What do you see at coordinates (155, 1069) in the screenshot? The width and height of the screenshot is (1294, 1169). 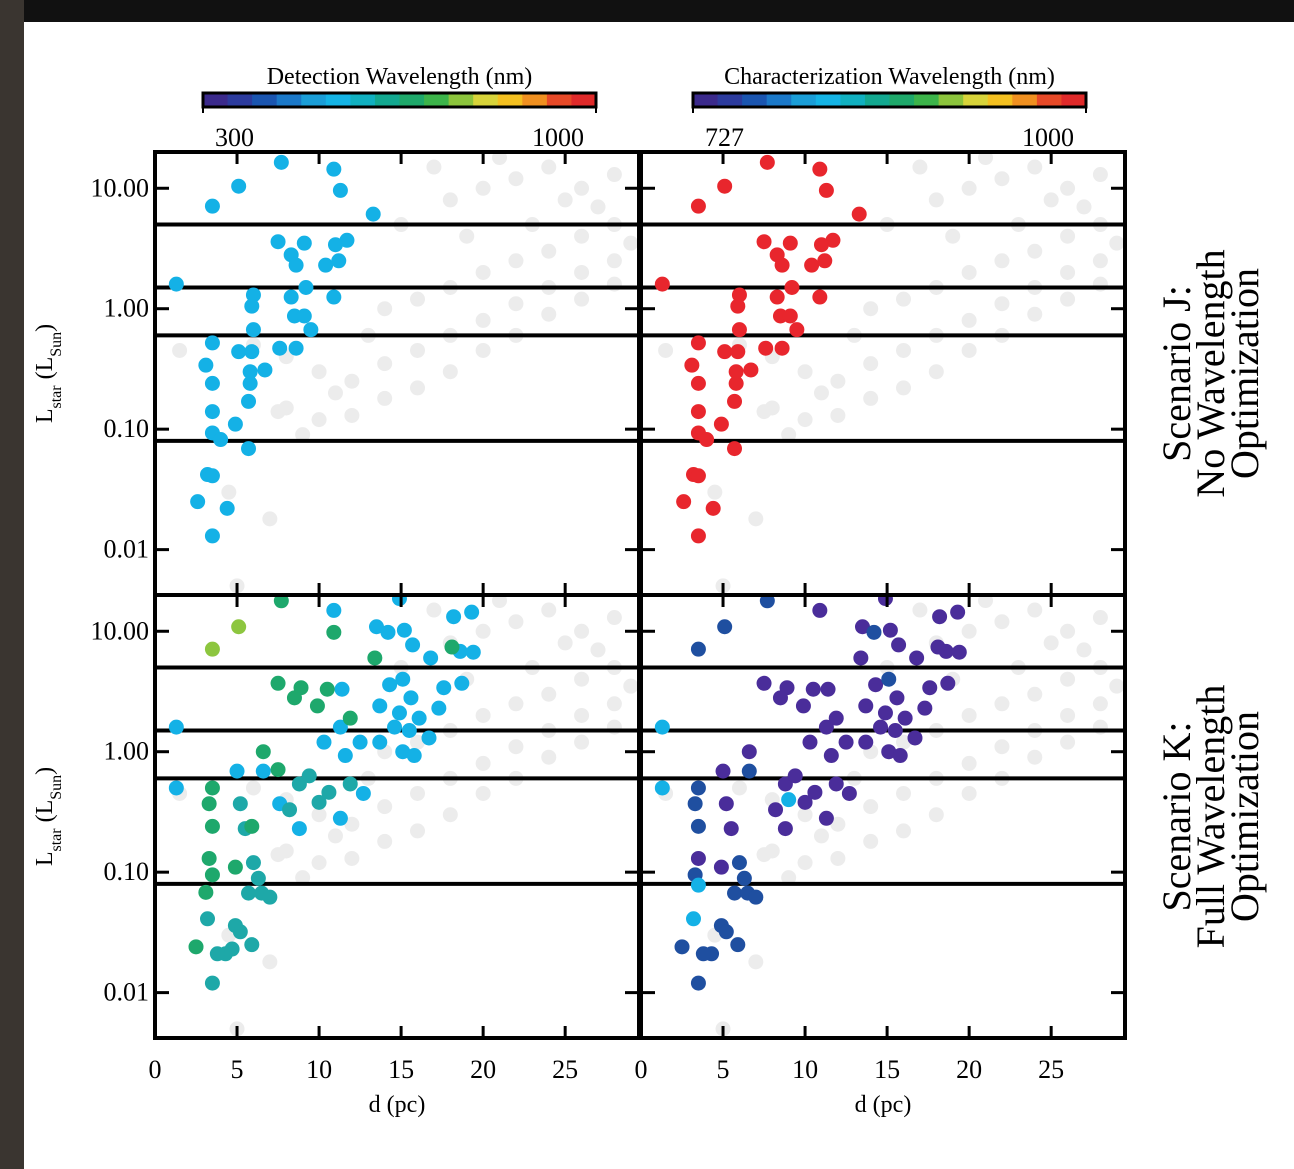 I see `x-tick-label: 0` at bounding box center [155, 1069].